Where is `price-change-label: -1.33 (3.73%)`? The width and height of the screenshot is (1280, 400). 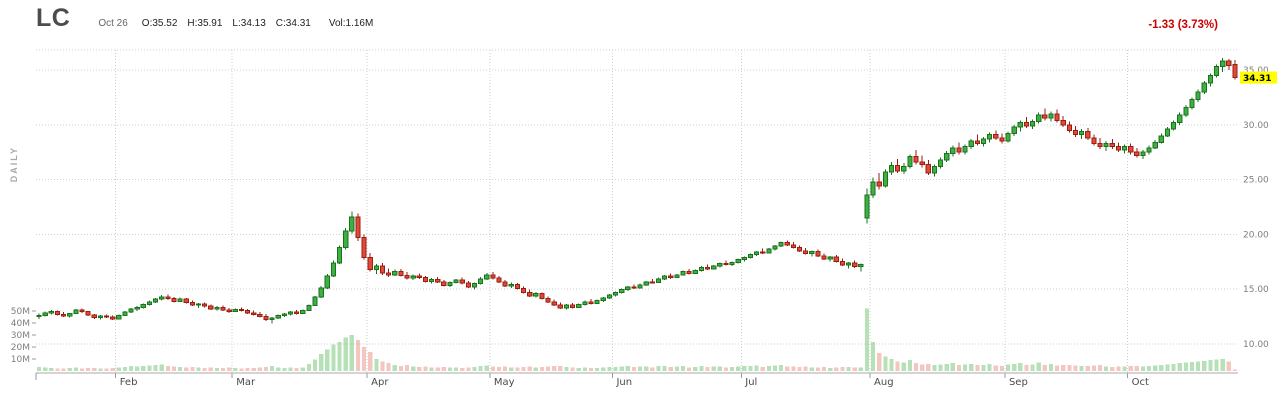 price-change-label: -1.33 (3.73%) is located at coordinates (1183, 25).